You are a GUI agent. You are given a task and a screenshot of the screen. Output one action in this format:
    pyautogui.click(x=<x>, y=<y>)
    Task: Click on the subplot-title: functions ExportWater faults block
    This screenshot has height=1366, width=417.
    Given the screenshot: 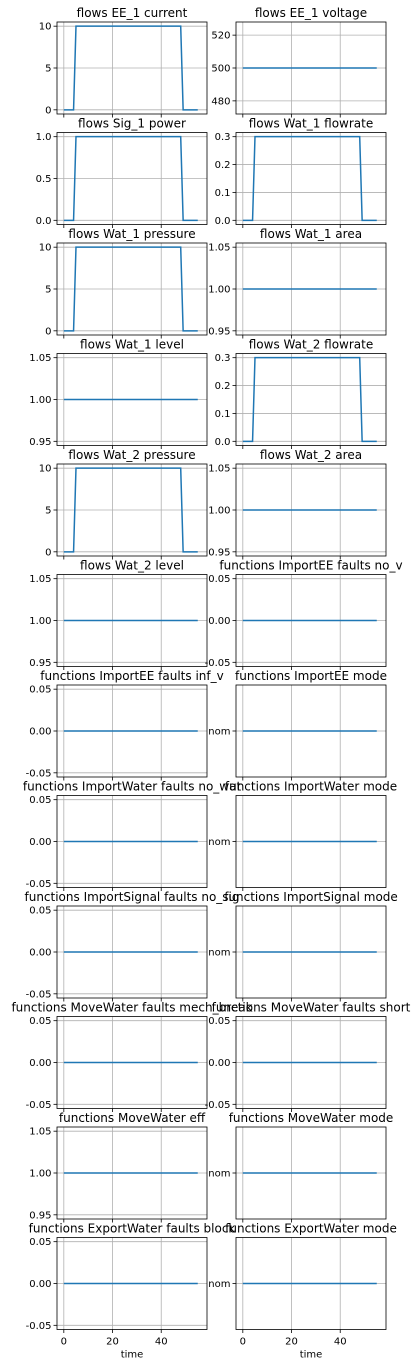 What is the action you would take?
    pyautogui.click(x=132, y=1229)
    